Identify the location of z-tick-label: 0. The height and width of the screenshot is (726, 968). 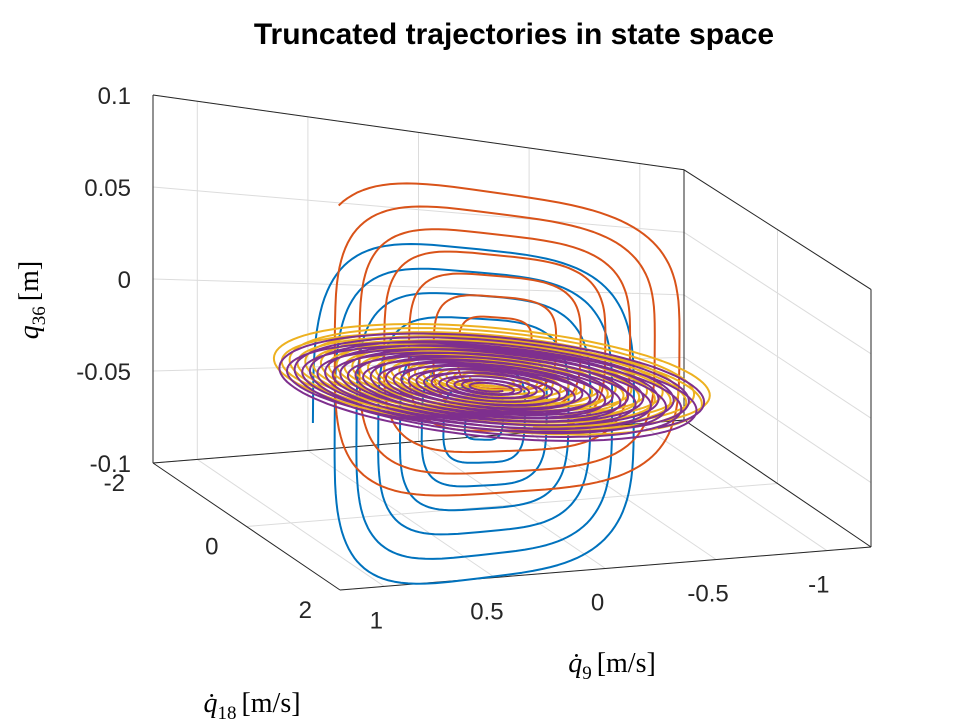
(124, 280).